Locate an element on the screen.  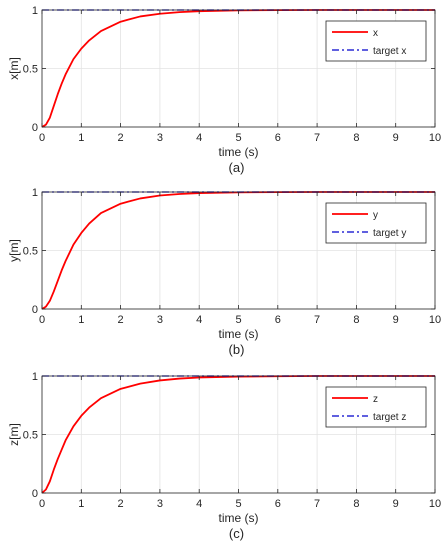
y-axis-label: y[m] is located at coordinates (14, 250).